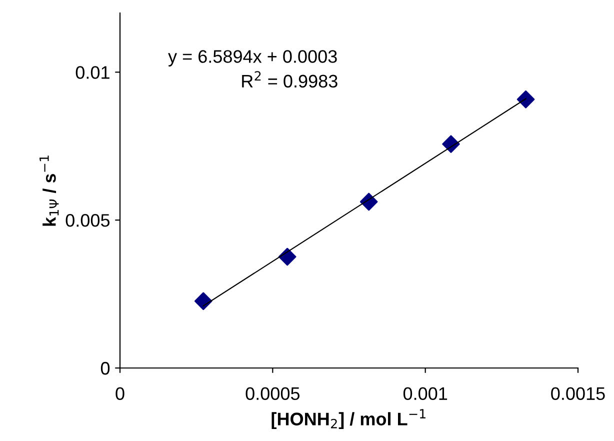 The width and height of the screenshot is (614, 441). What do you see at coordinates (93, 72) in the screenshot?
I see `y-tick-label: 0.01` at bounding box center [93, 72].